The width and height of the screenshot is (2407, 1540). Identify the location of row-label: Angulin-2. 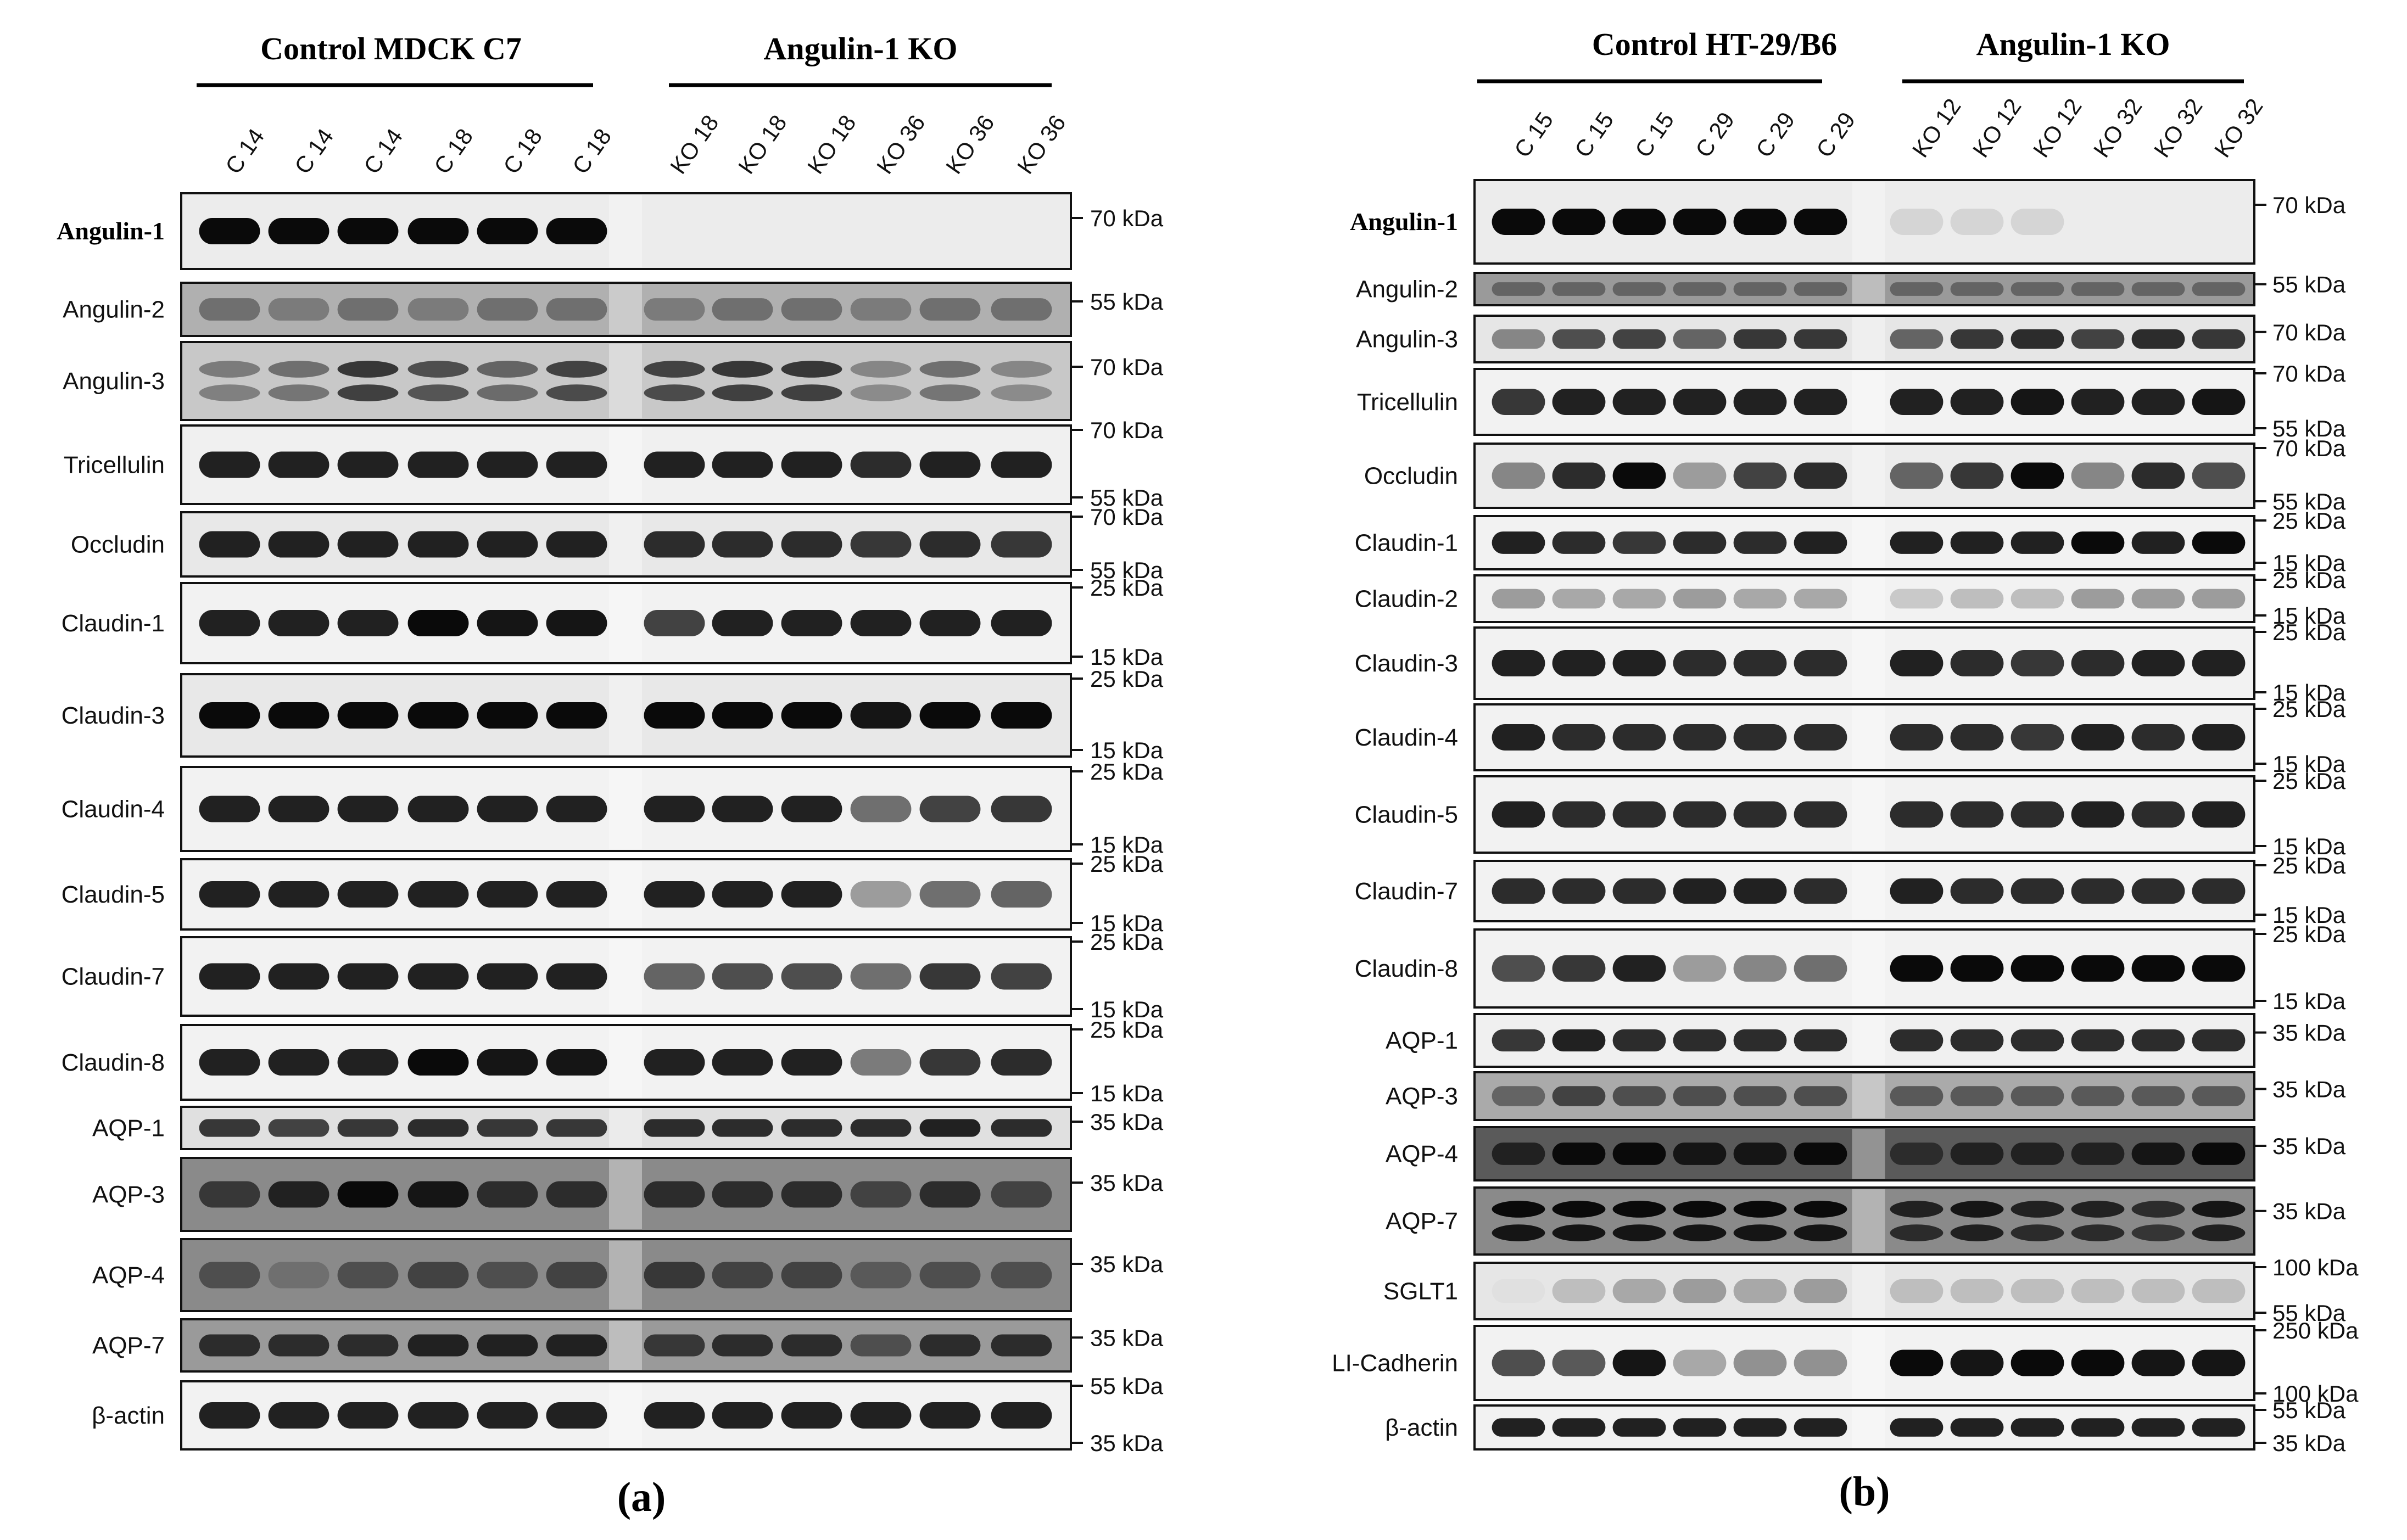
(114, 310).